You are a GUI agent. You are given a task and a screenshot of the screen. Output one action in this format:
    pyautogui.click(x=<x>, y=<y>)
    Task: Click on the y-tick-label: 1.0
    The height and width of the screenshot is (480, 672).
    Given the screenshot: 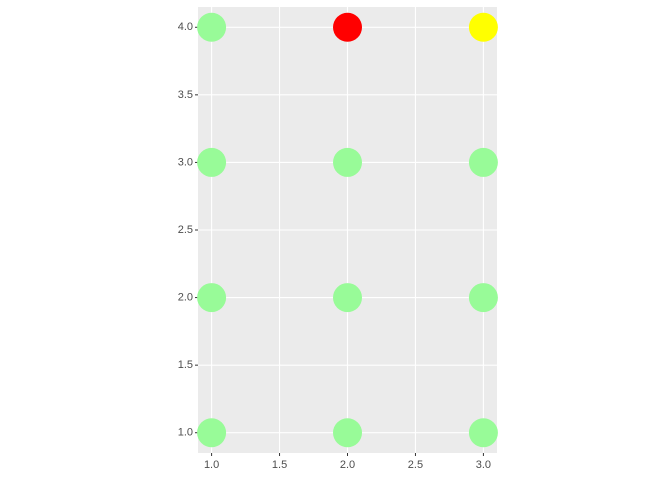 What is the action you would take?
    pyautogui.click(x=185, y=433)
    